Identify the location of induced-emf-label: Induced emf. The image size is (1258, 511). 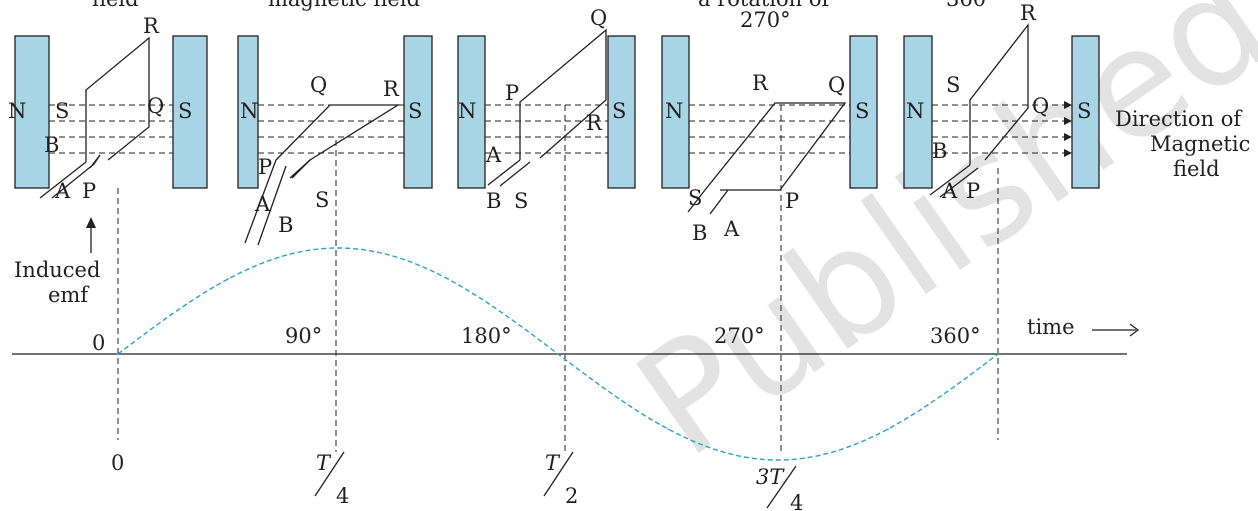
(57, 262).